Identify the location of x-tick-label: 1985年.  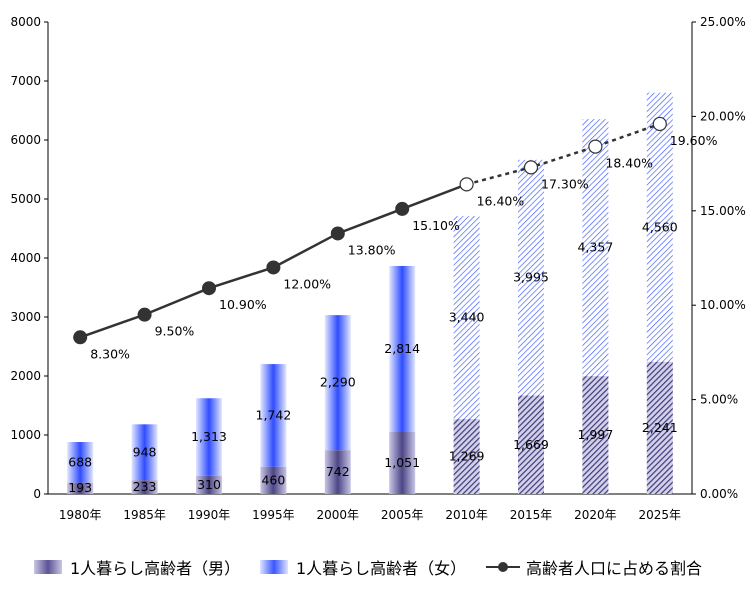
(144, 515).